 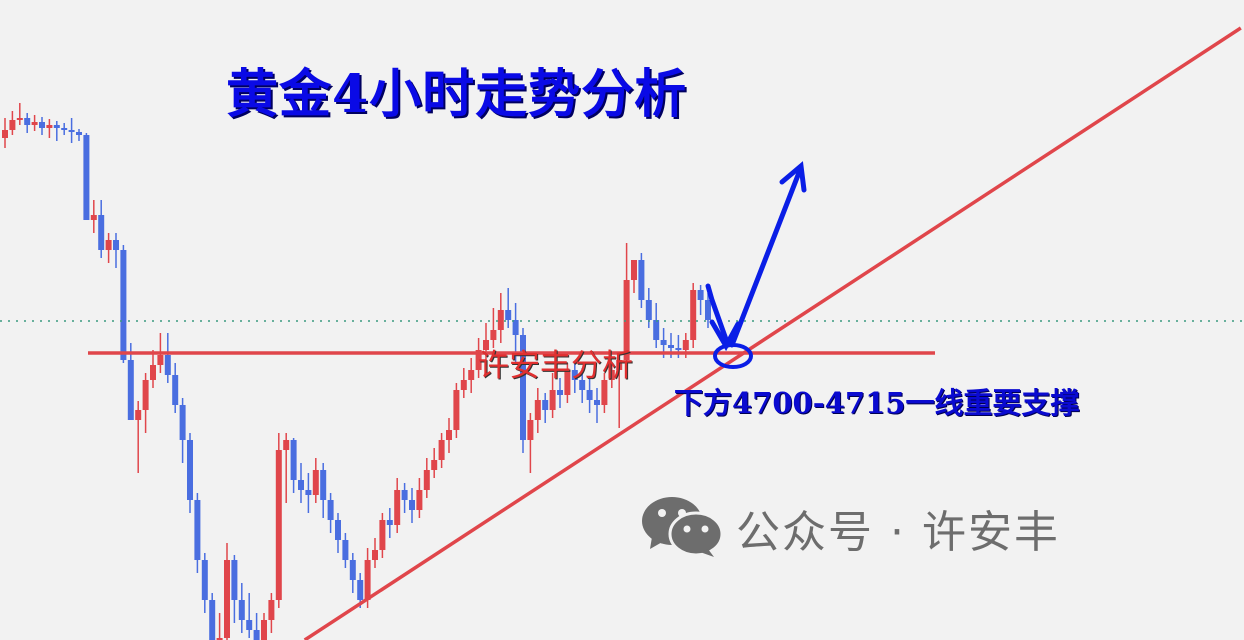 What do you see at coordinates (457, 94) in the screenshot?
I see `chart-title: 黄金4小时走势分析` at bounding box center [457, 94].